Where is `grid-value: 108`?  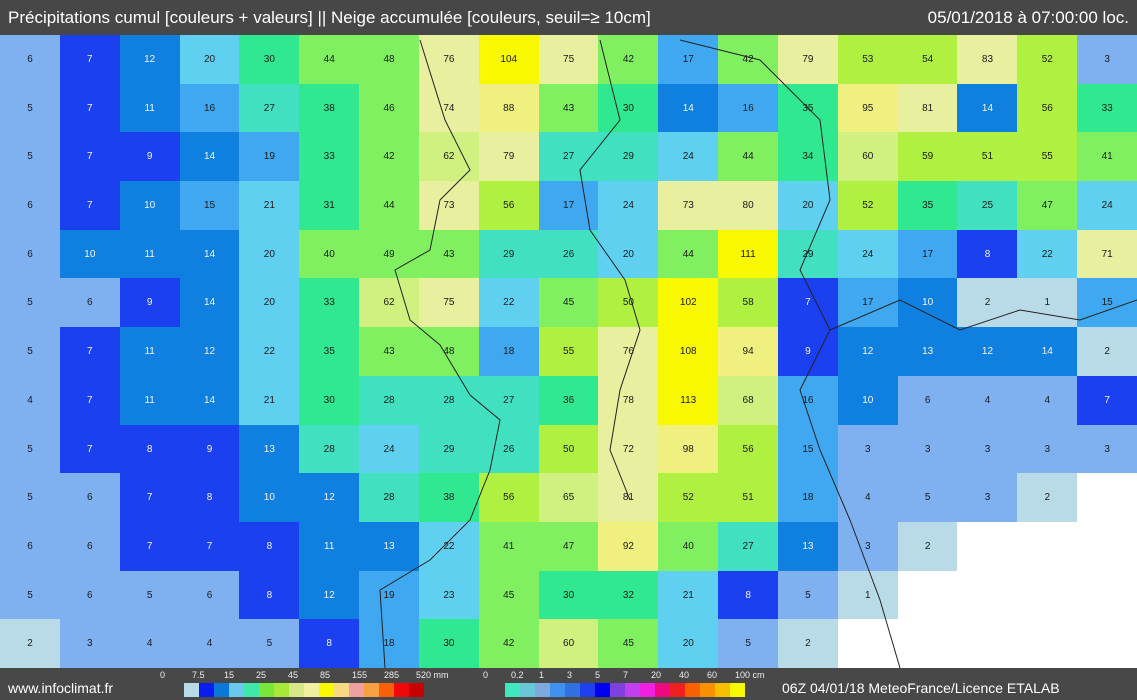
grid-value: 108 is located at coordinates (688, 352).